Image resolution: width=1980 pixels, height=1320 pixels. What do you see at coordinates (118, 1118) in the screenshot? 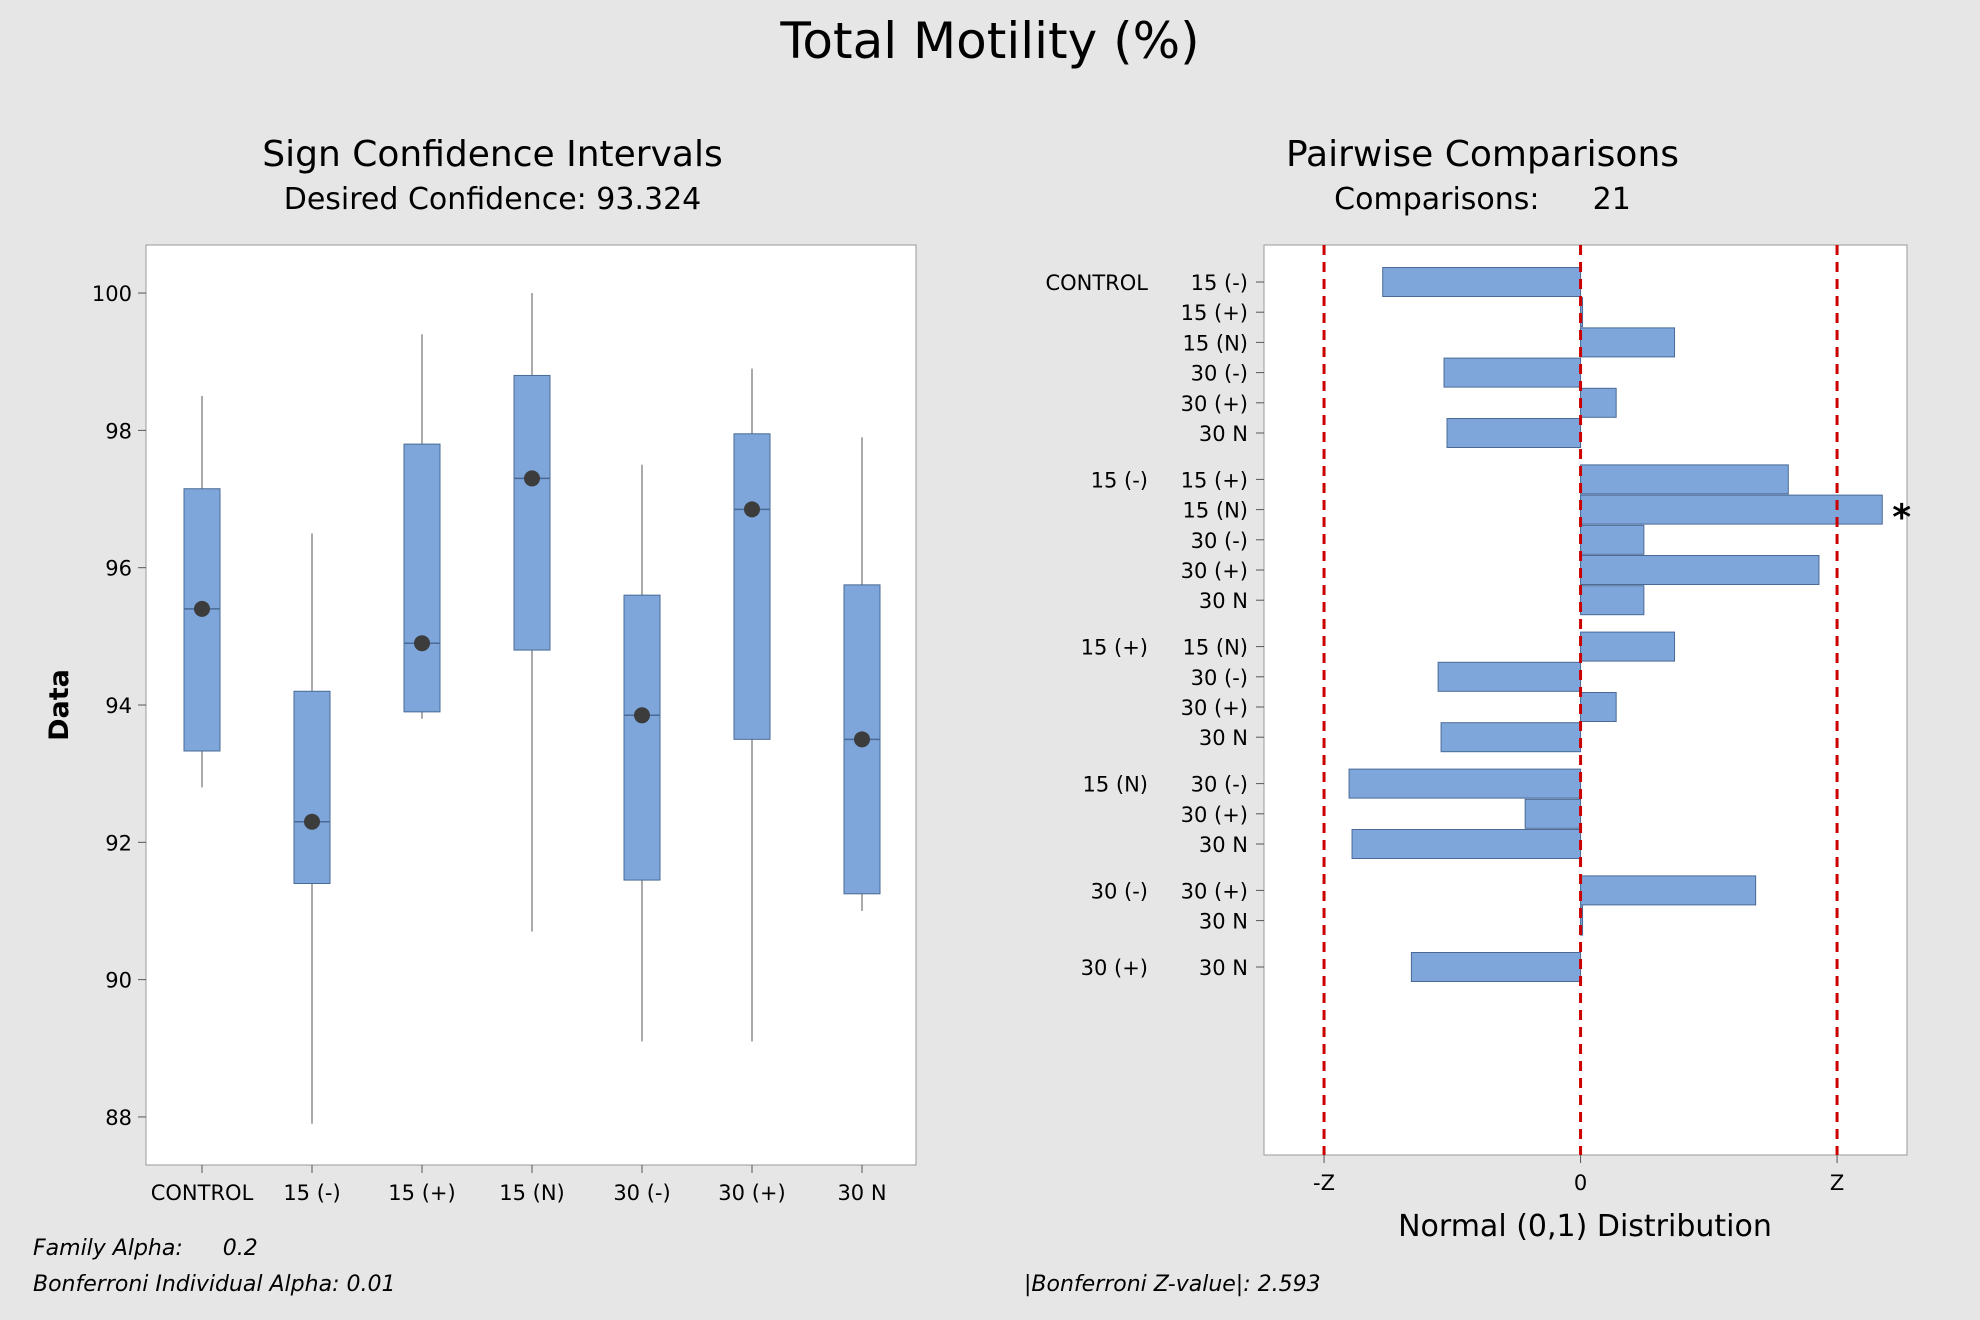
I see `y-tick-label: 88` at bounding box center [118, 1118].